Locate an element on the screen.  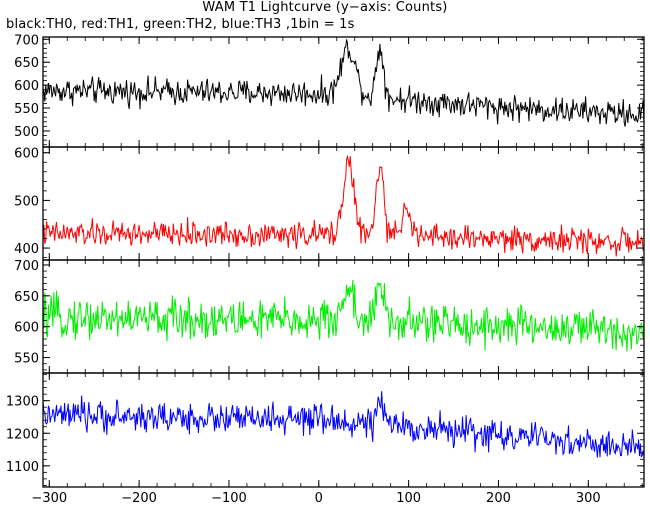
chart-title: WAM T1 Lightcurve (y−axis: Counts) is located at coordinates (325, 7).